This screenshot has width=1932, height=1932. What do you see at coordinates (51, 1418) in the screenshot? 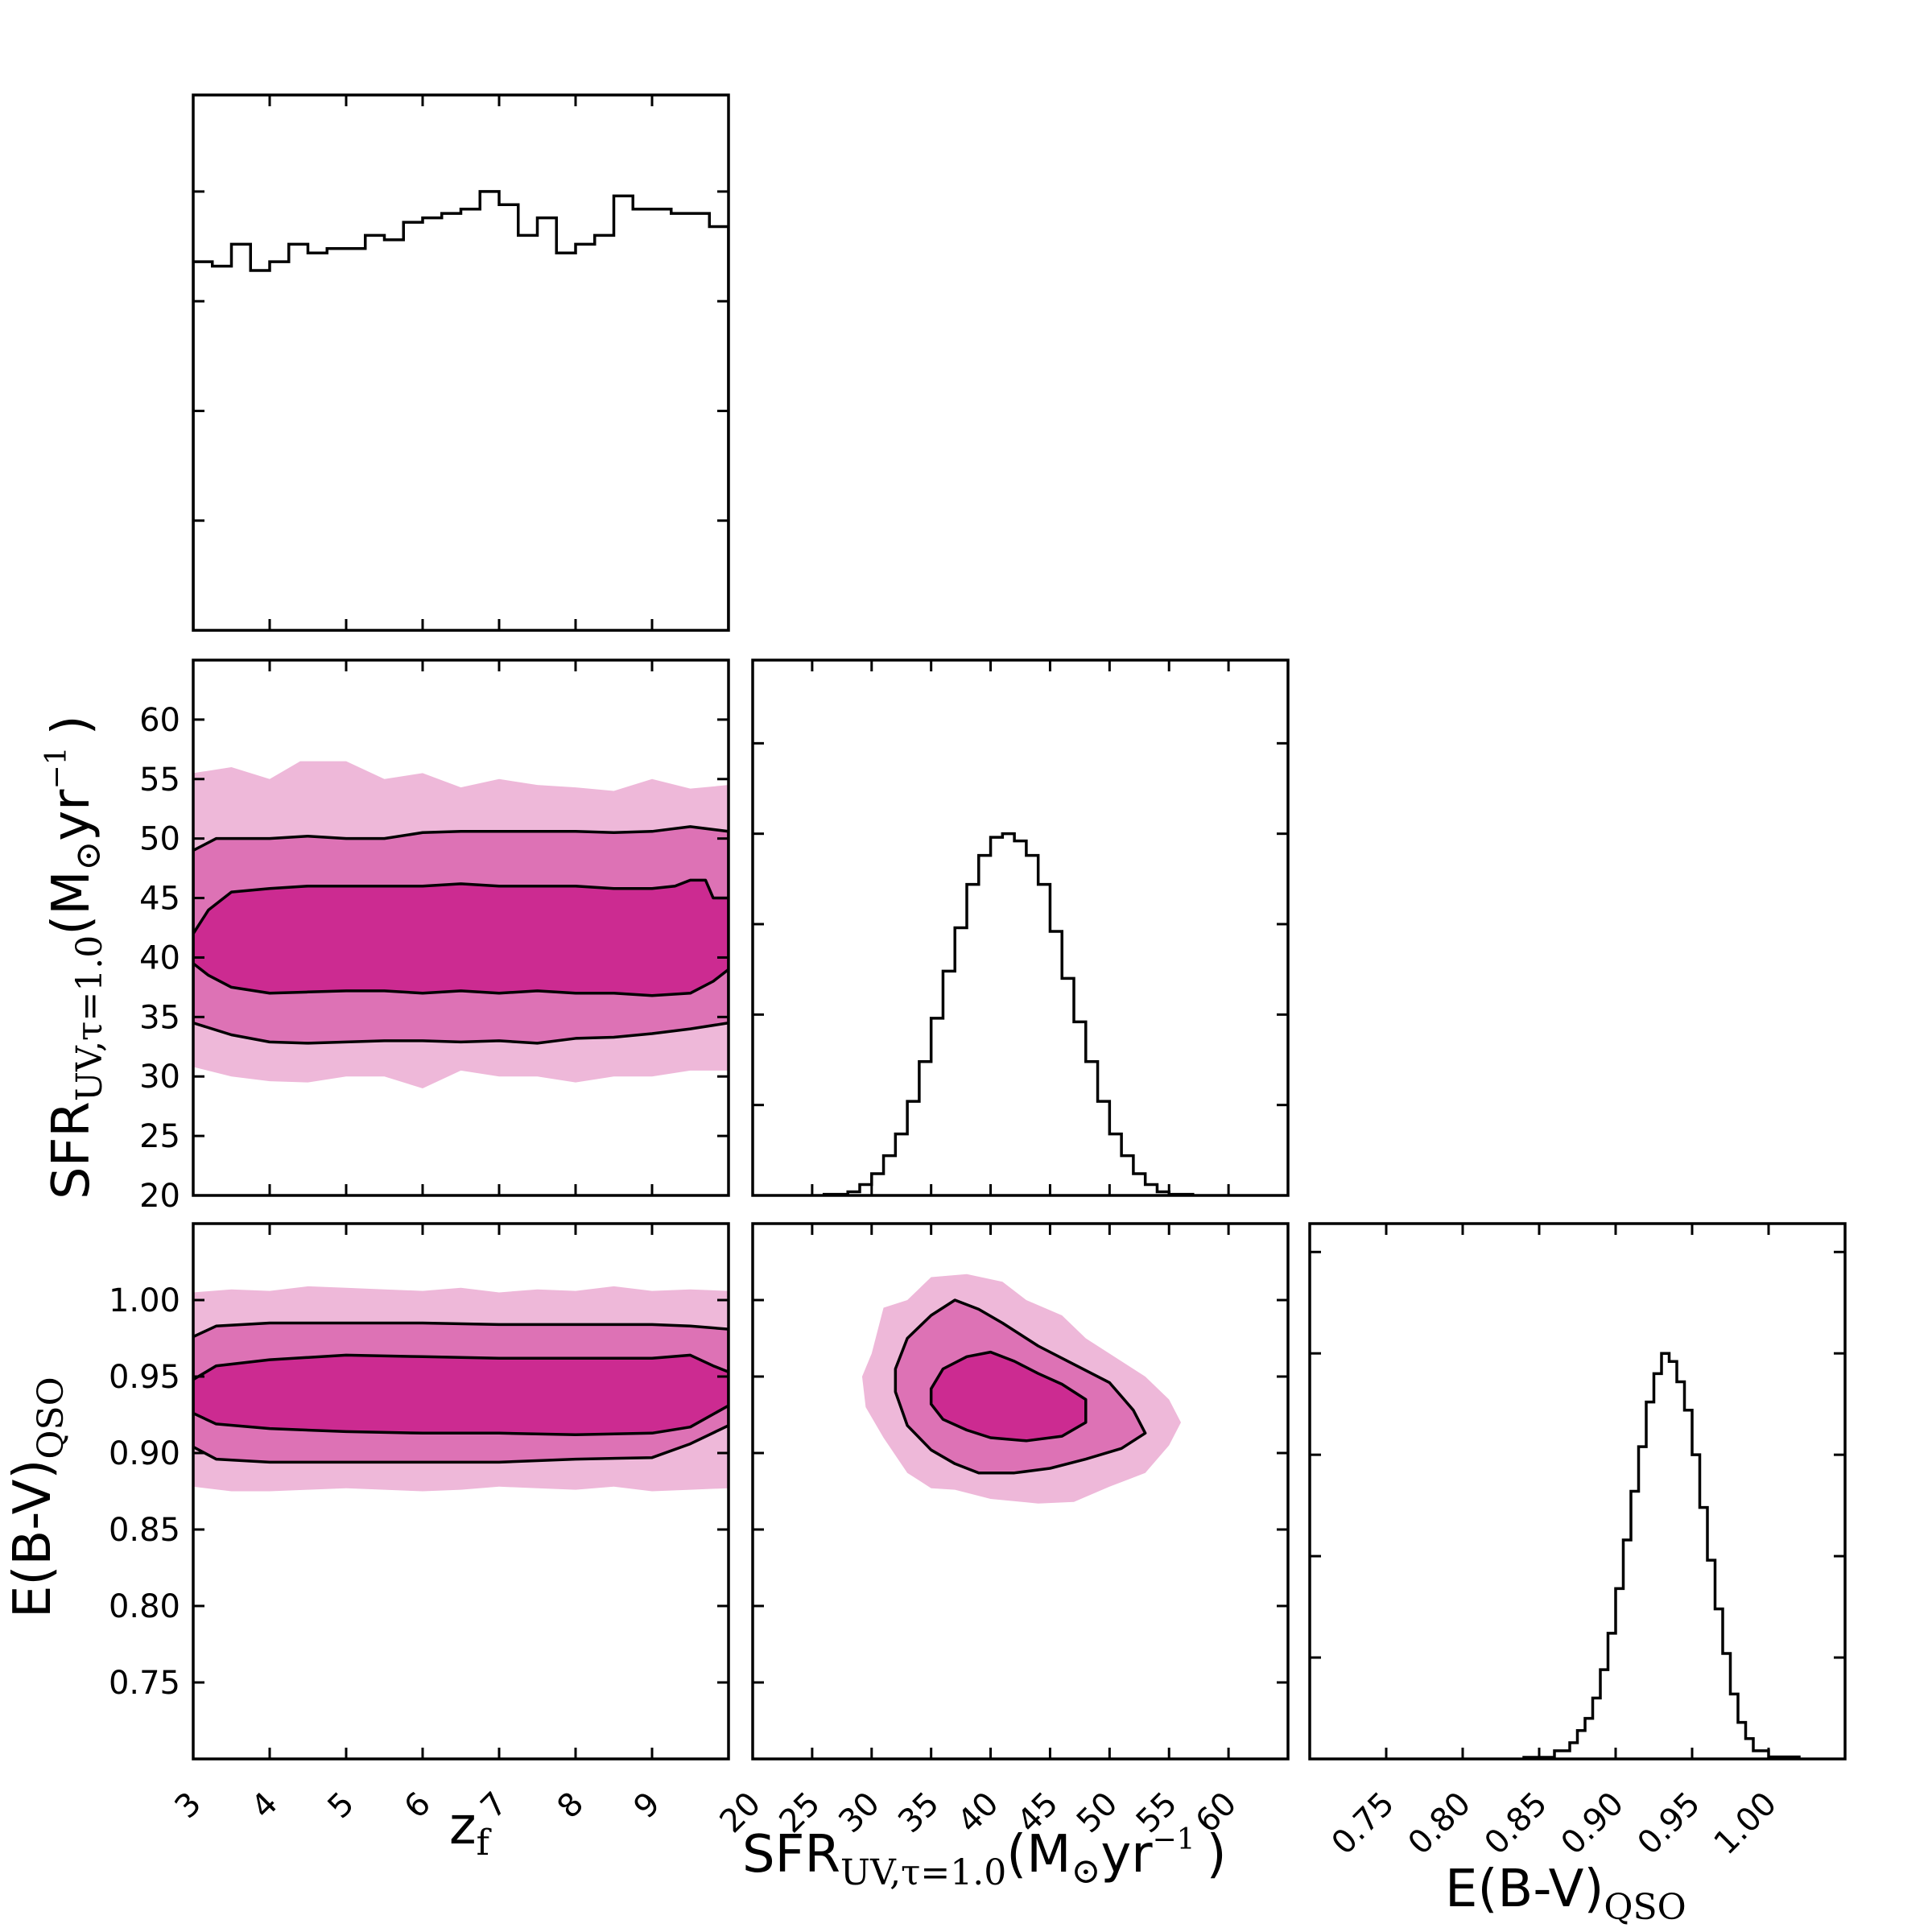
I see `ylabel-ebv-sub: QSO` at bounding box center [51, 1418].